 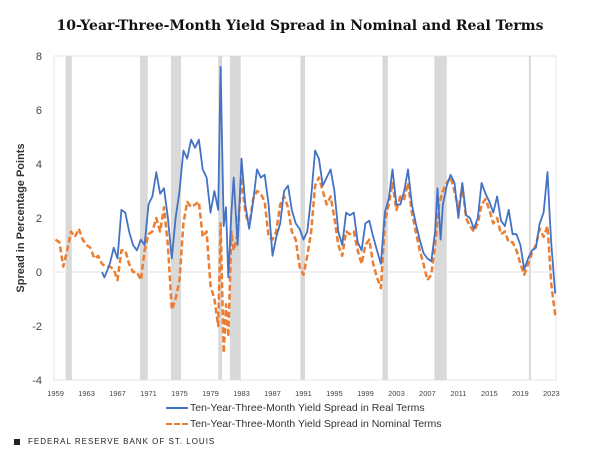 What do you see at coordinates (117, 393) in the screenshot?
I see `x-tick-label: 1967` at bounding box center [117, 393].